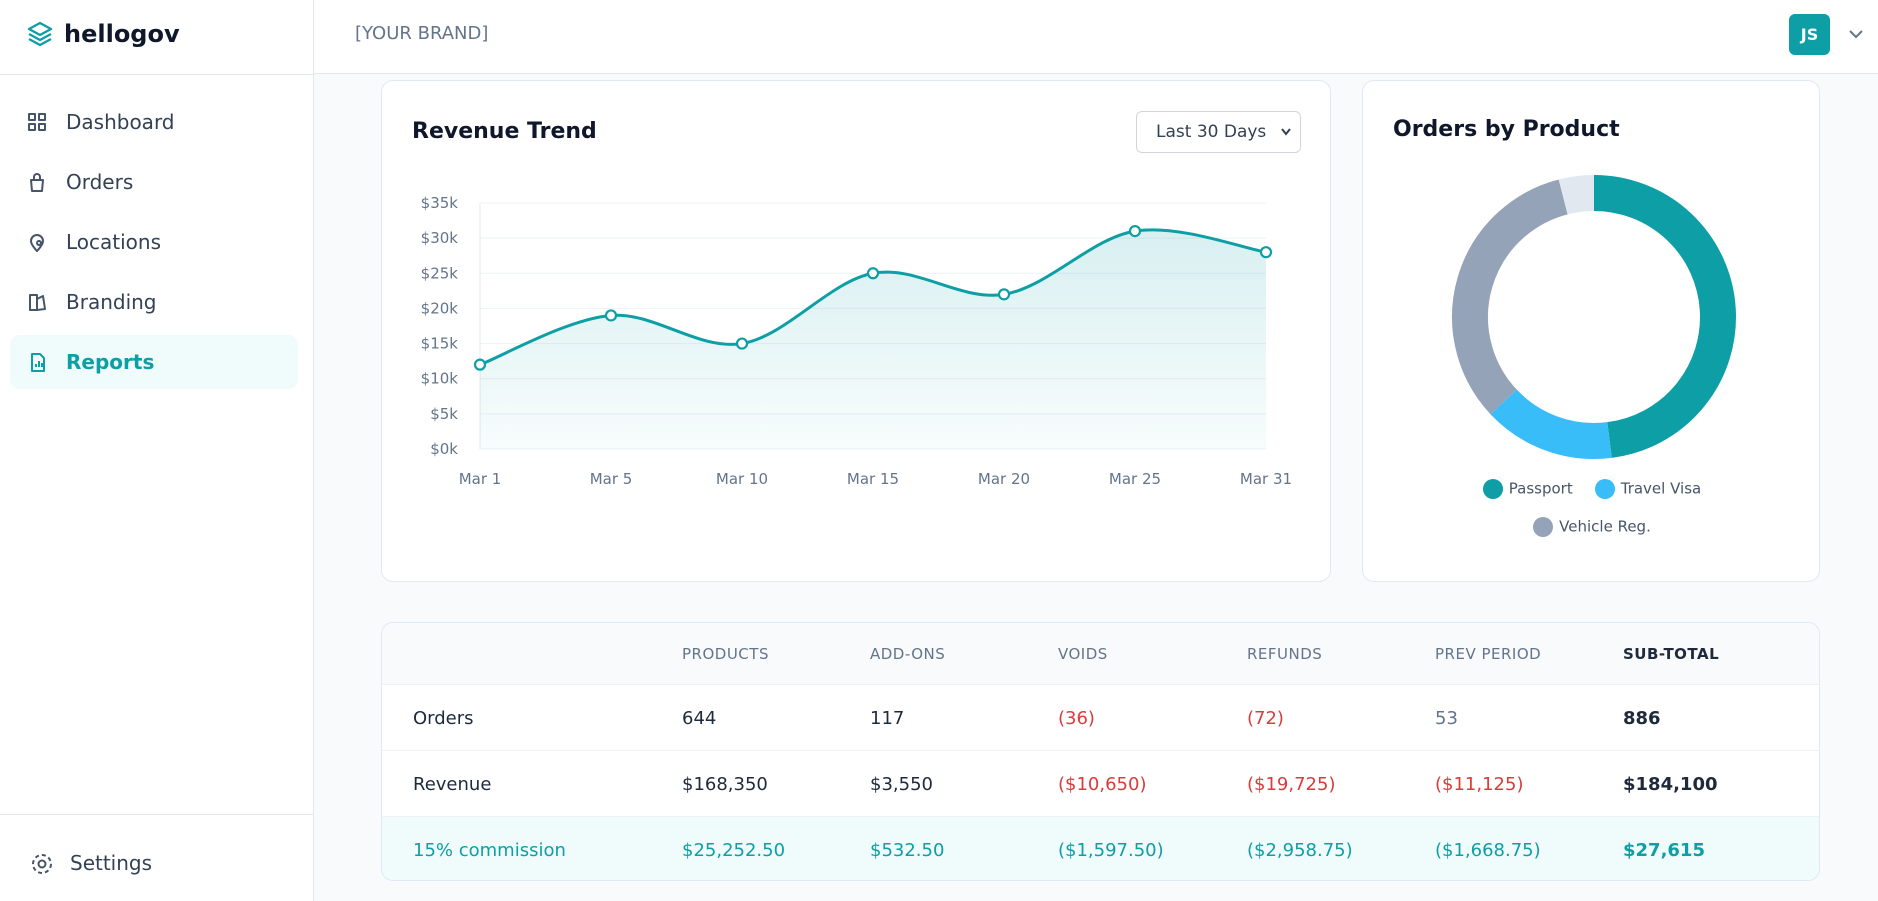 Image resolution: width=1878 pixels, height=901 pixels. What do you see at coordinates (1111, 850) in the screenshot?
I see `table-cell: ($1,597.50)` at bounding box center [1111, 850].